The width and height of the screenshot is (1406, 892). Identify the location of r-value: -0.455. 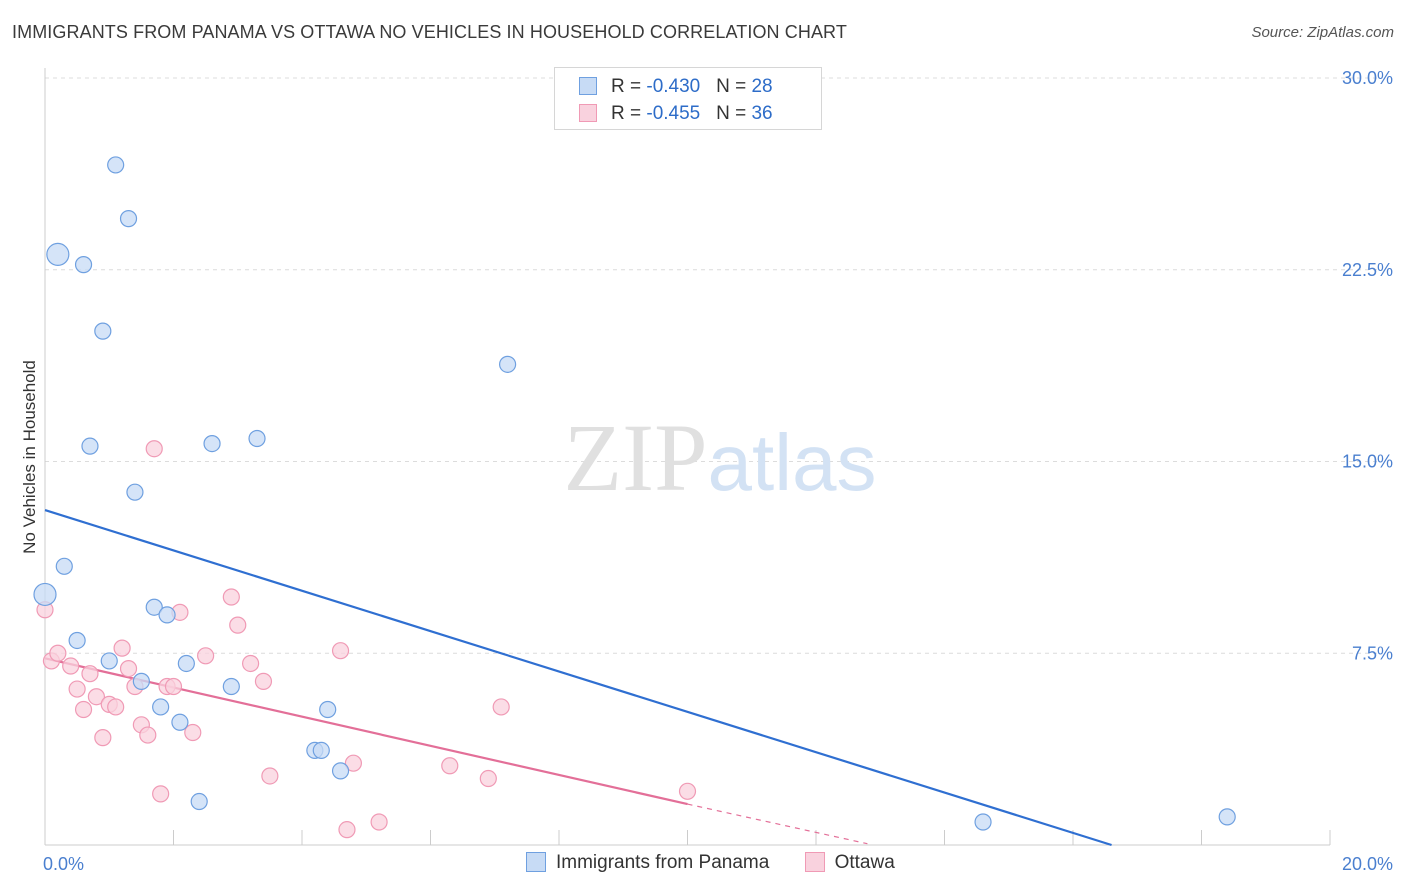
(673, 113).